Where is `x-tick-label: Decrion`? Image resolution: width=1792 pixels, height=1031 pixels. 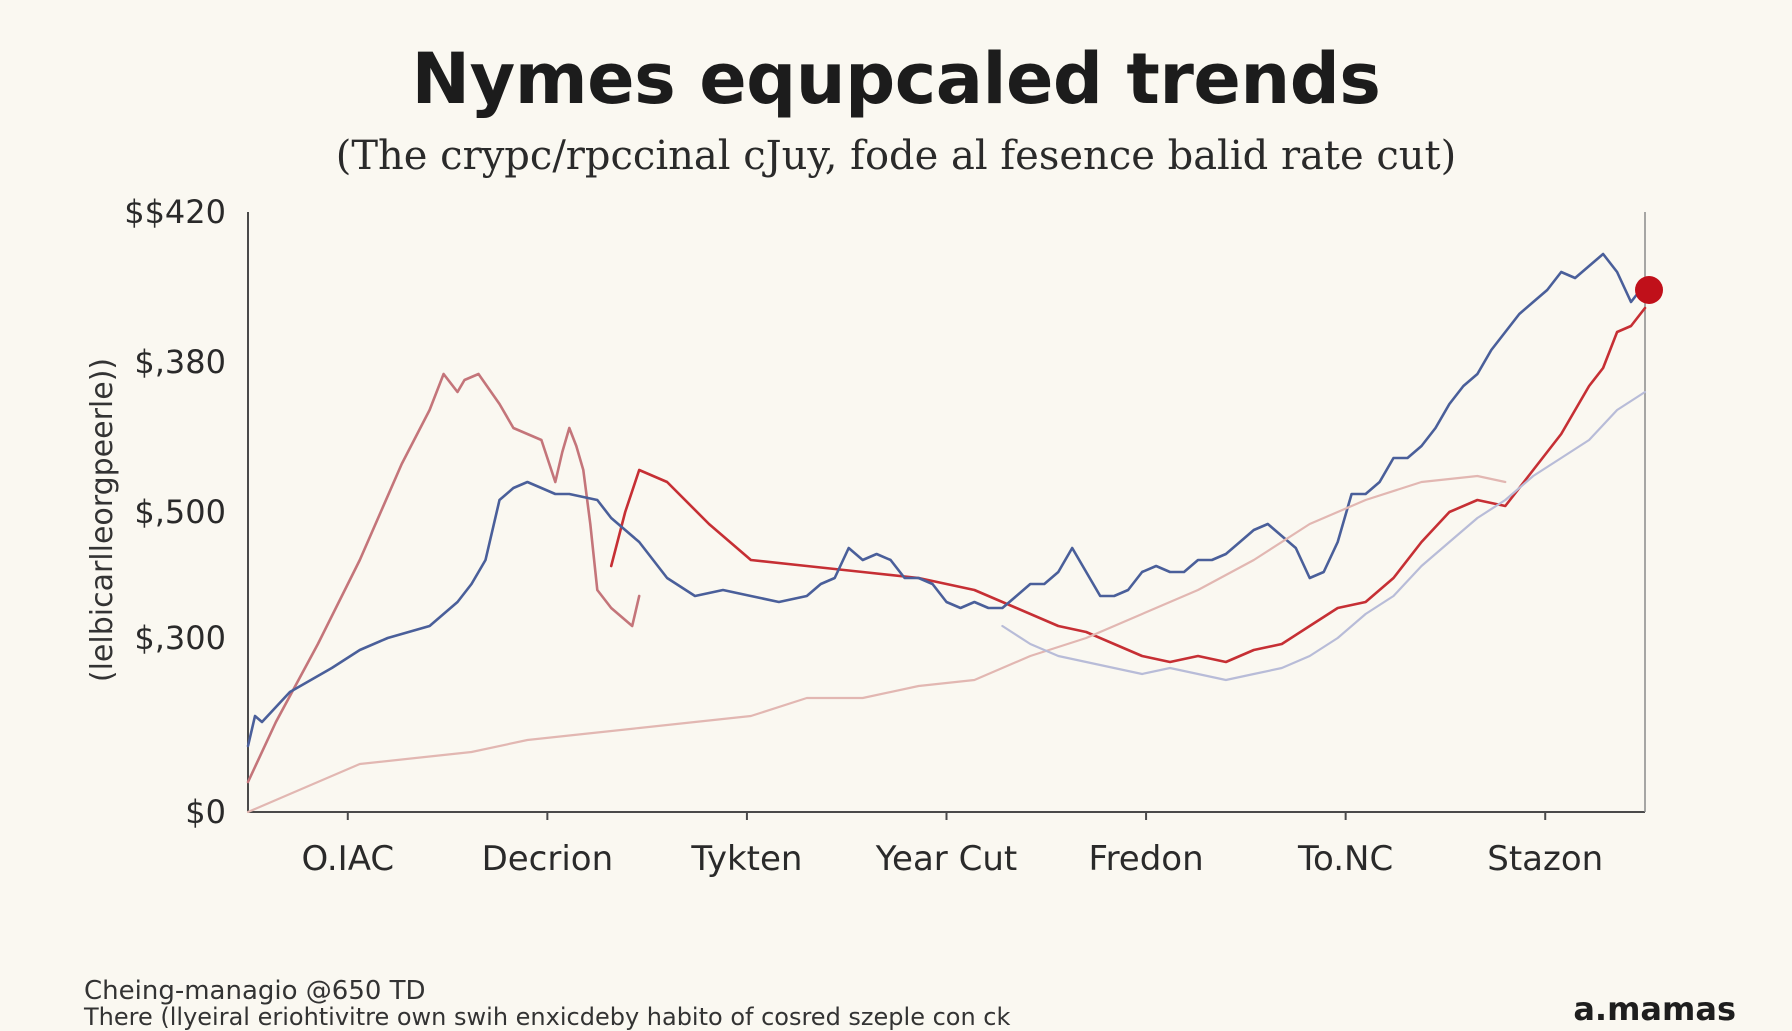 x-tick-label: Decrion is located at coordinates (548, 859).